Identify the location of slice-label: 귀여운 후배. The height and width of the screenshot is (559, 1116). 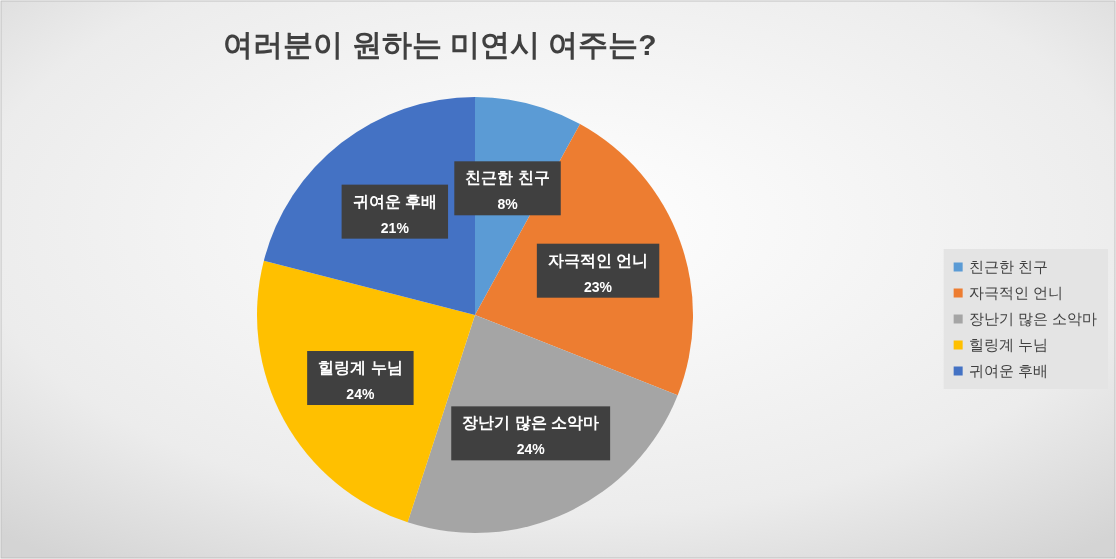
(395, 201).